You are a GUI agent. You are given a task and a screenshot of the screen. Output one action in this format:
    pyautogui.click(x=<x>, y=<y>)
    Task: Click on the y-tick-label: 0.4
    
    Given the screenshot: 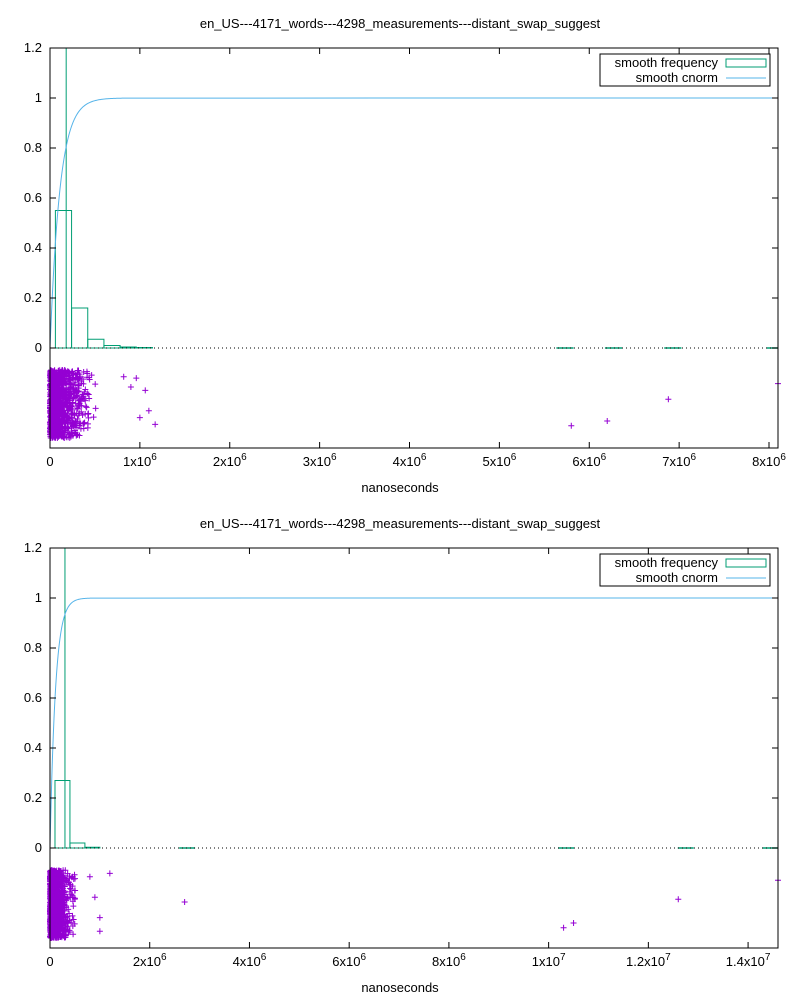 What is the action you would take?
    pyautogui.click(x=33, y=247)
    